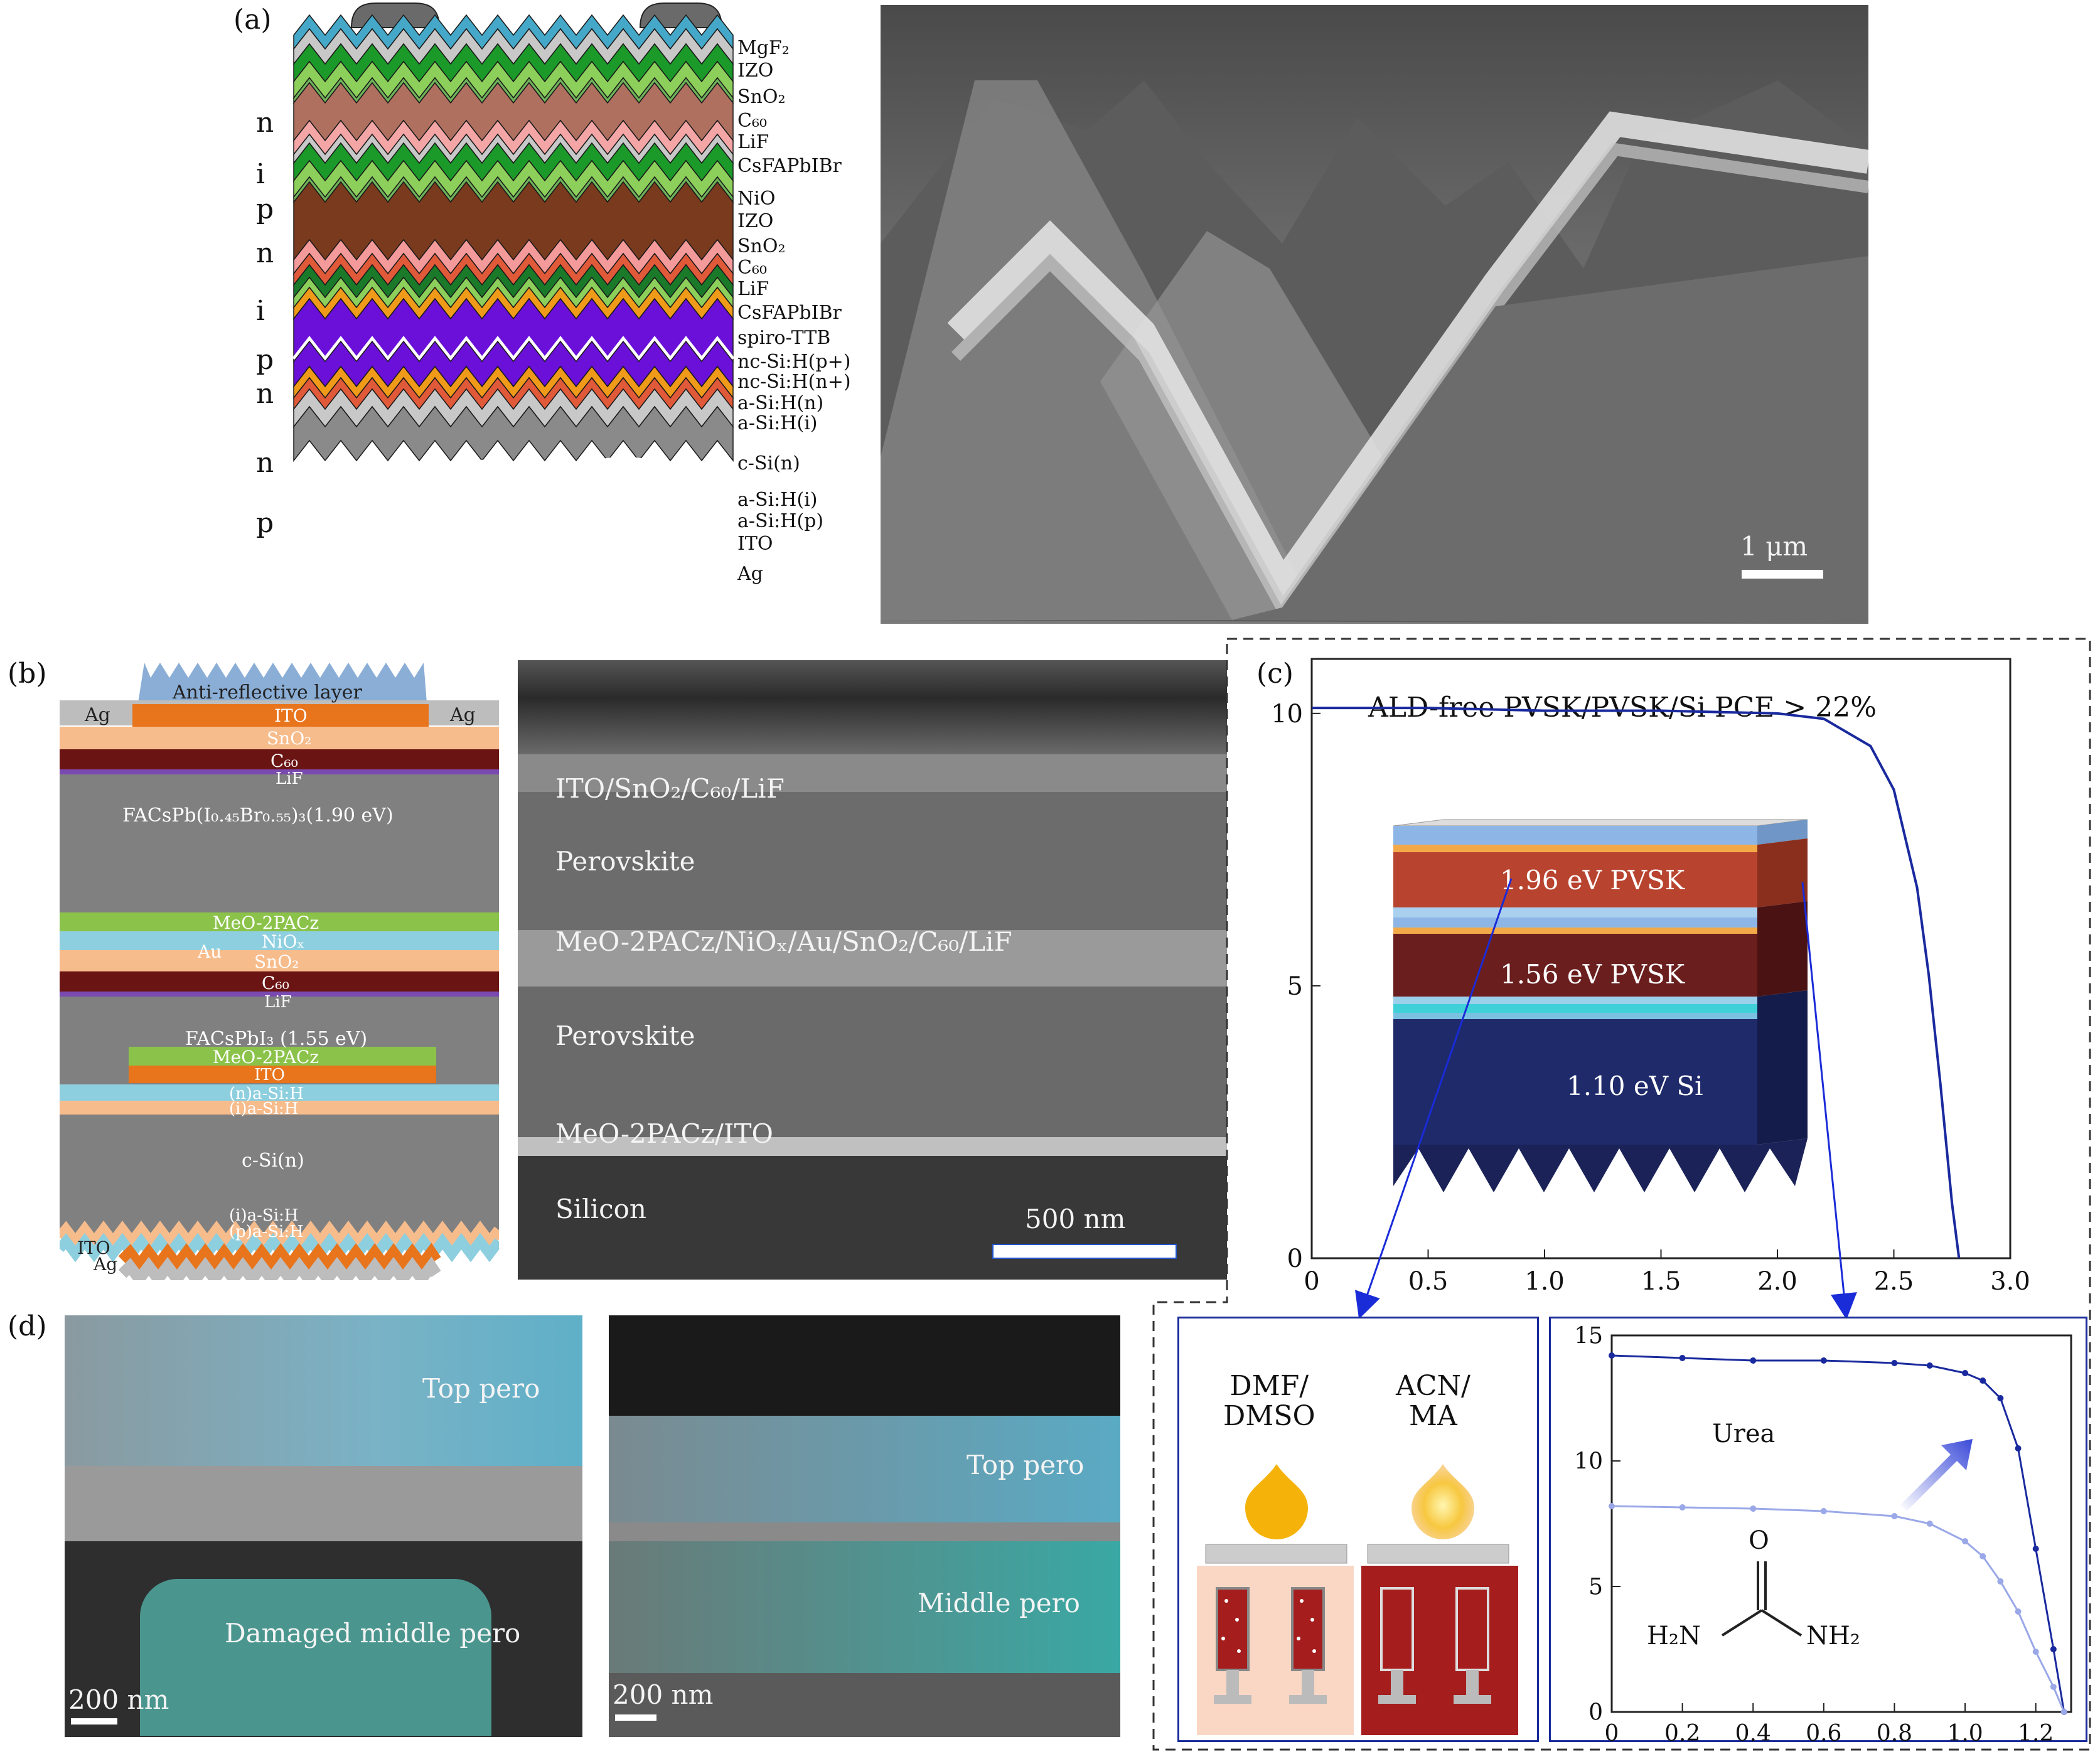 The image size is (2100, 1754). I want to click on layer-label-14: nc-Si:H(n+), so click(794, 382).